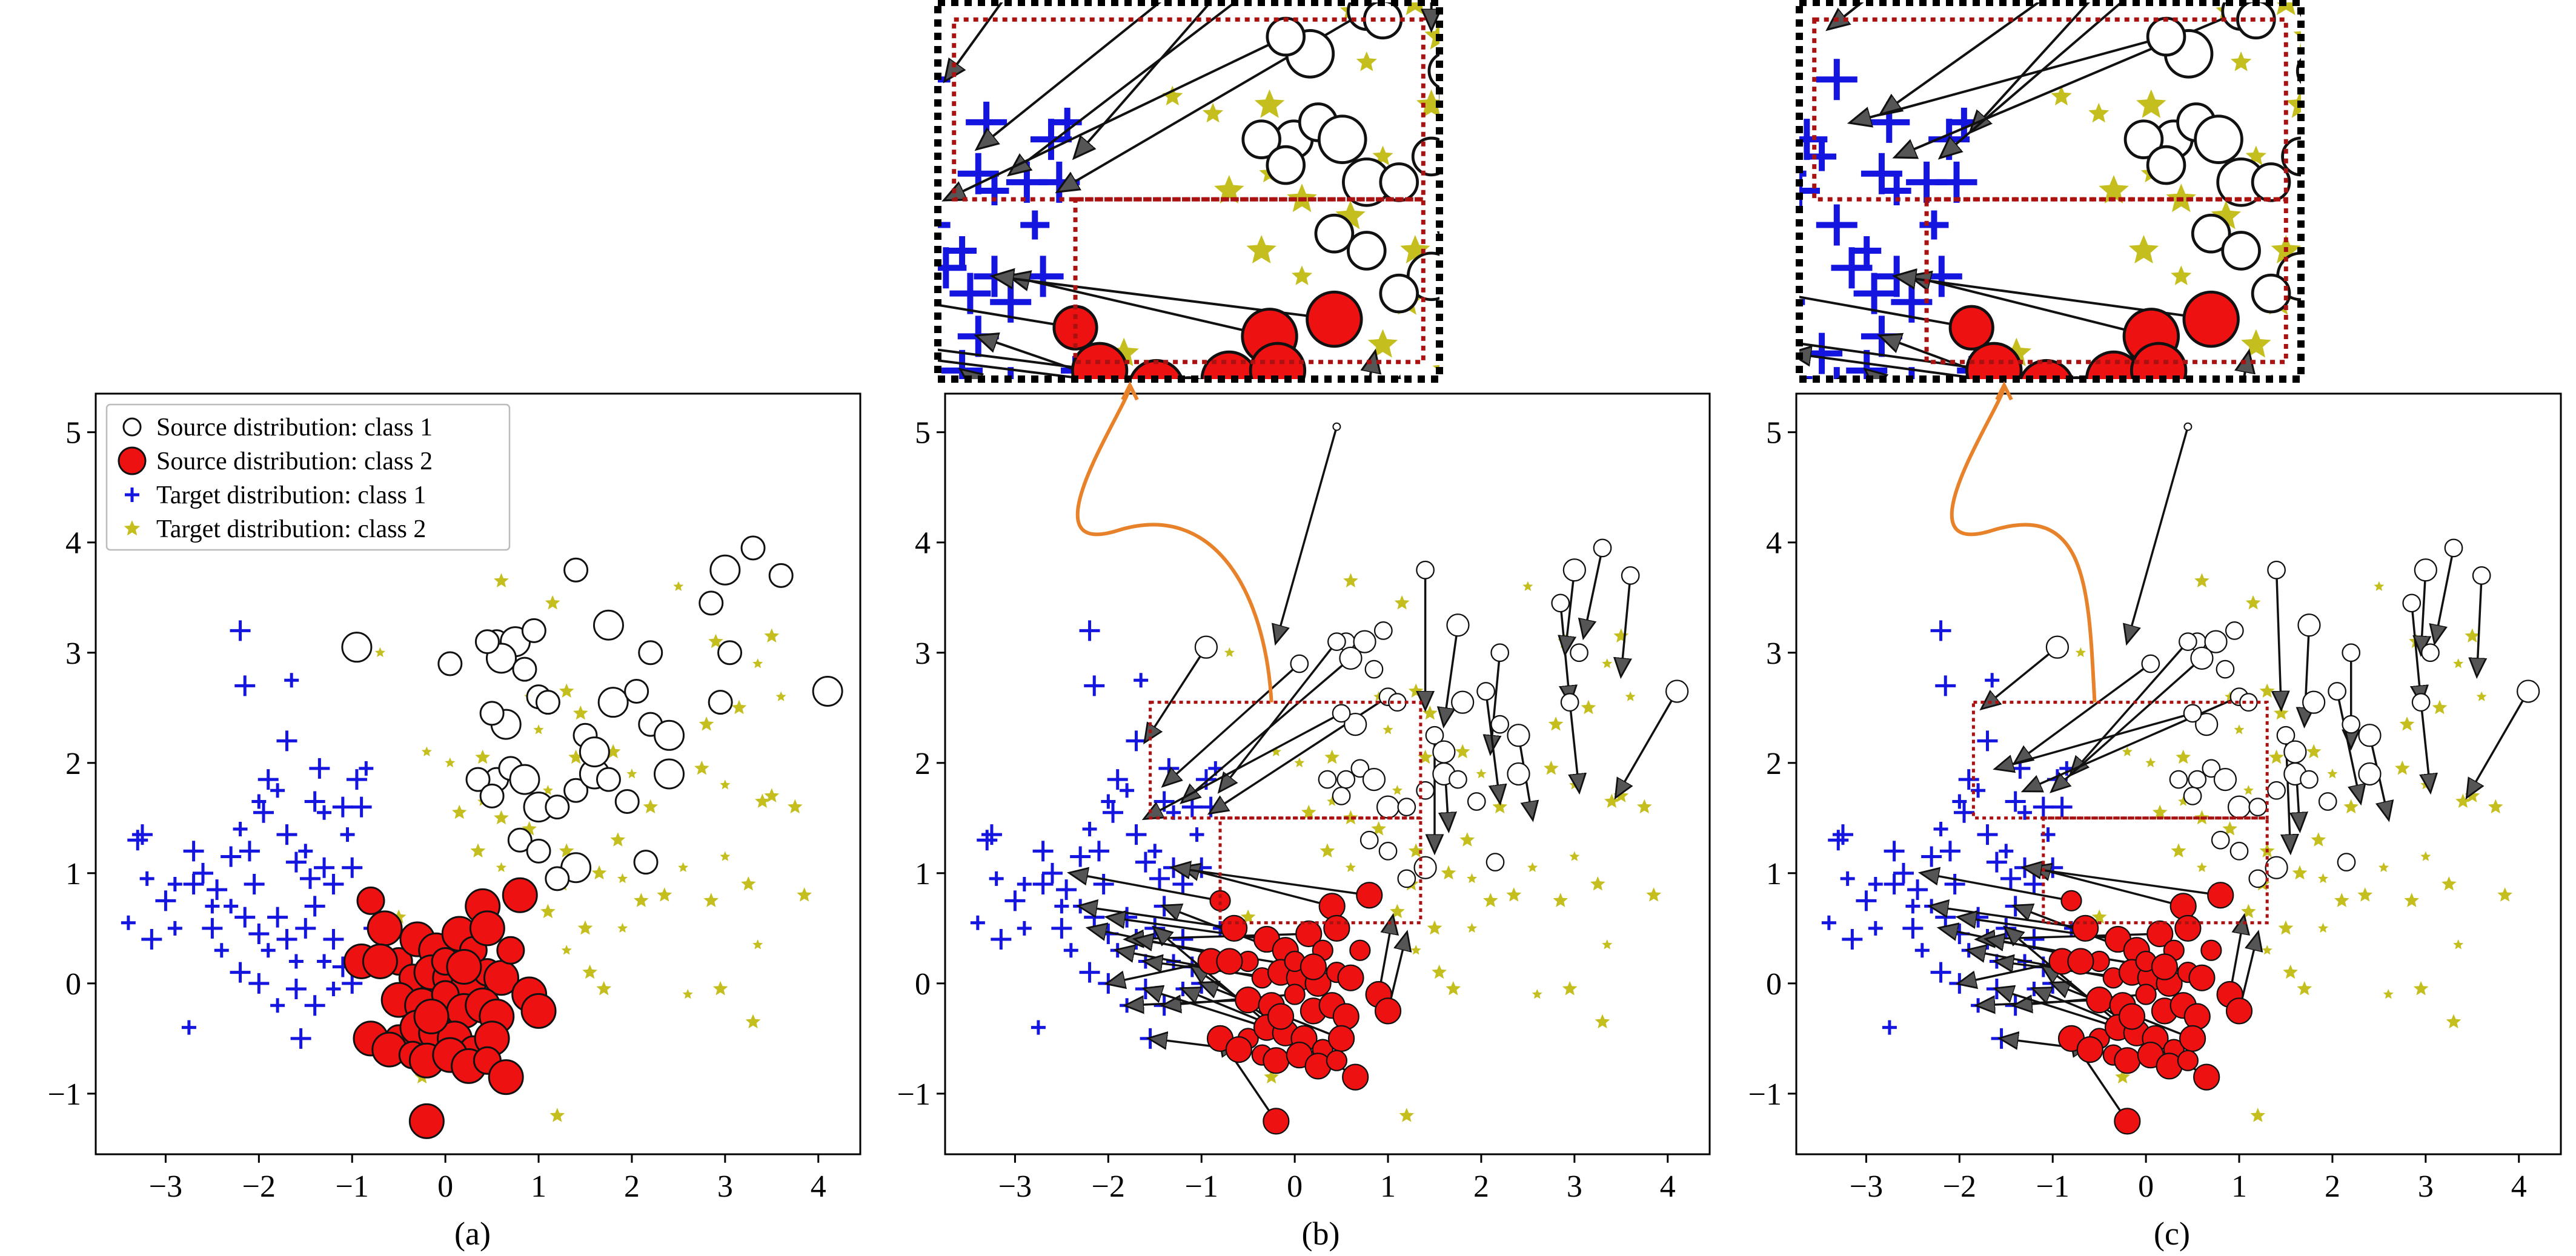 The width and height of the screenshot is (2576, 1256). I want to click on inset-plot-area, so click(2047, 192).